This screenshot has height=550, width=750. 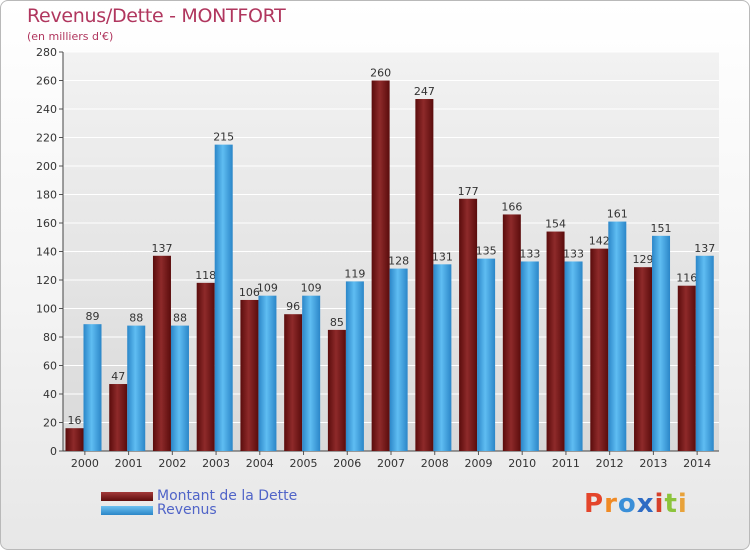 I want to click on y-tick-label: 160, so click(x=46, y=223).